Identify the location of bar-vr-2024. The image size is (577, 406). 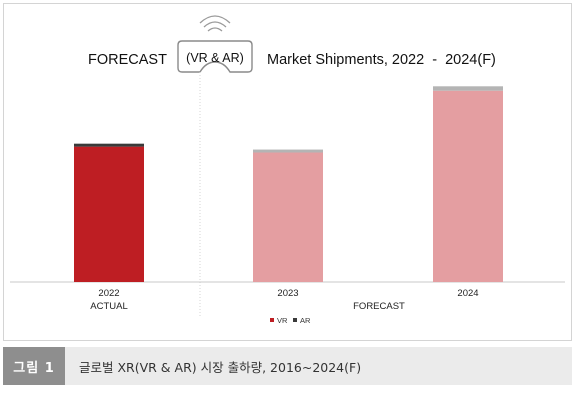
(468, 186).